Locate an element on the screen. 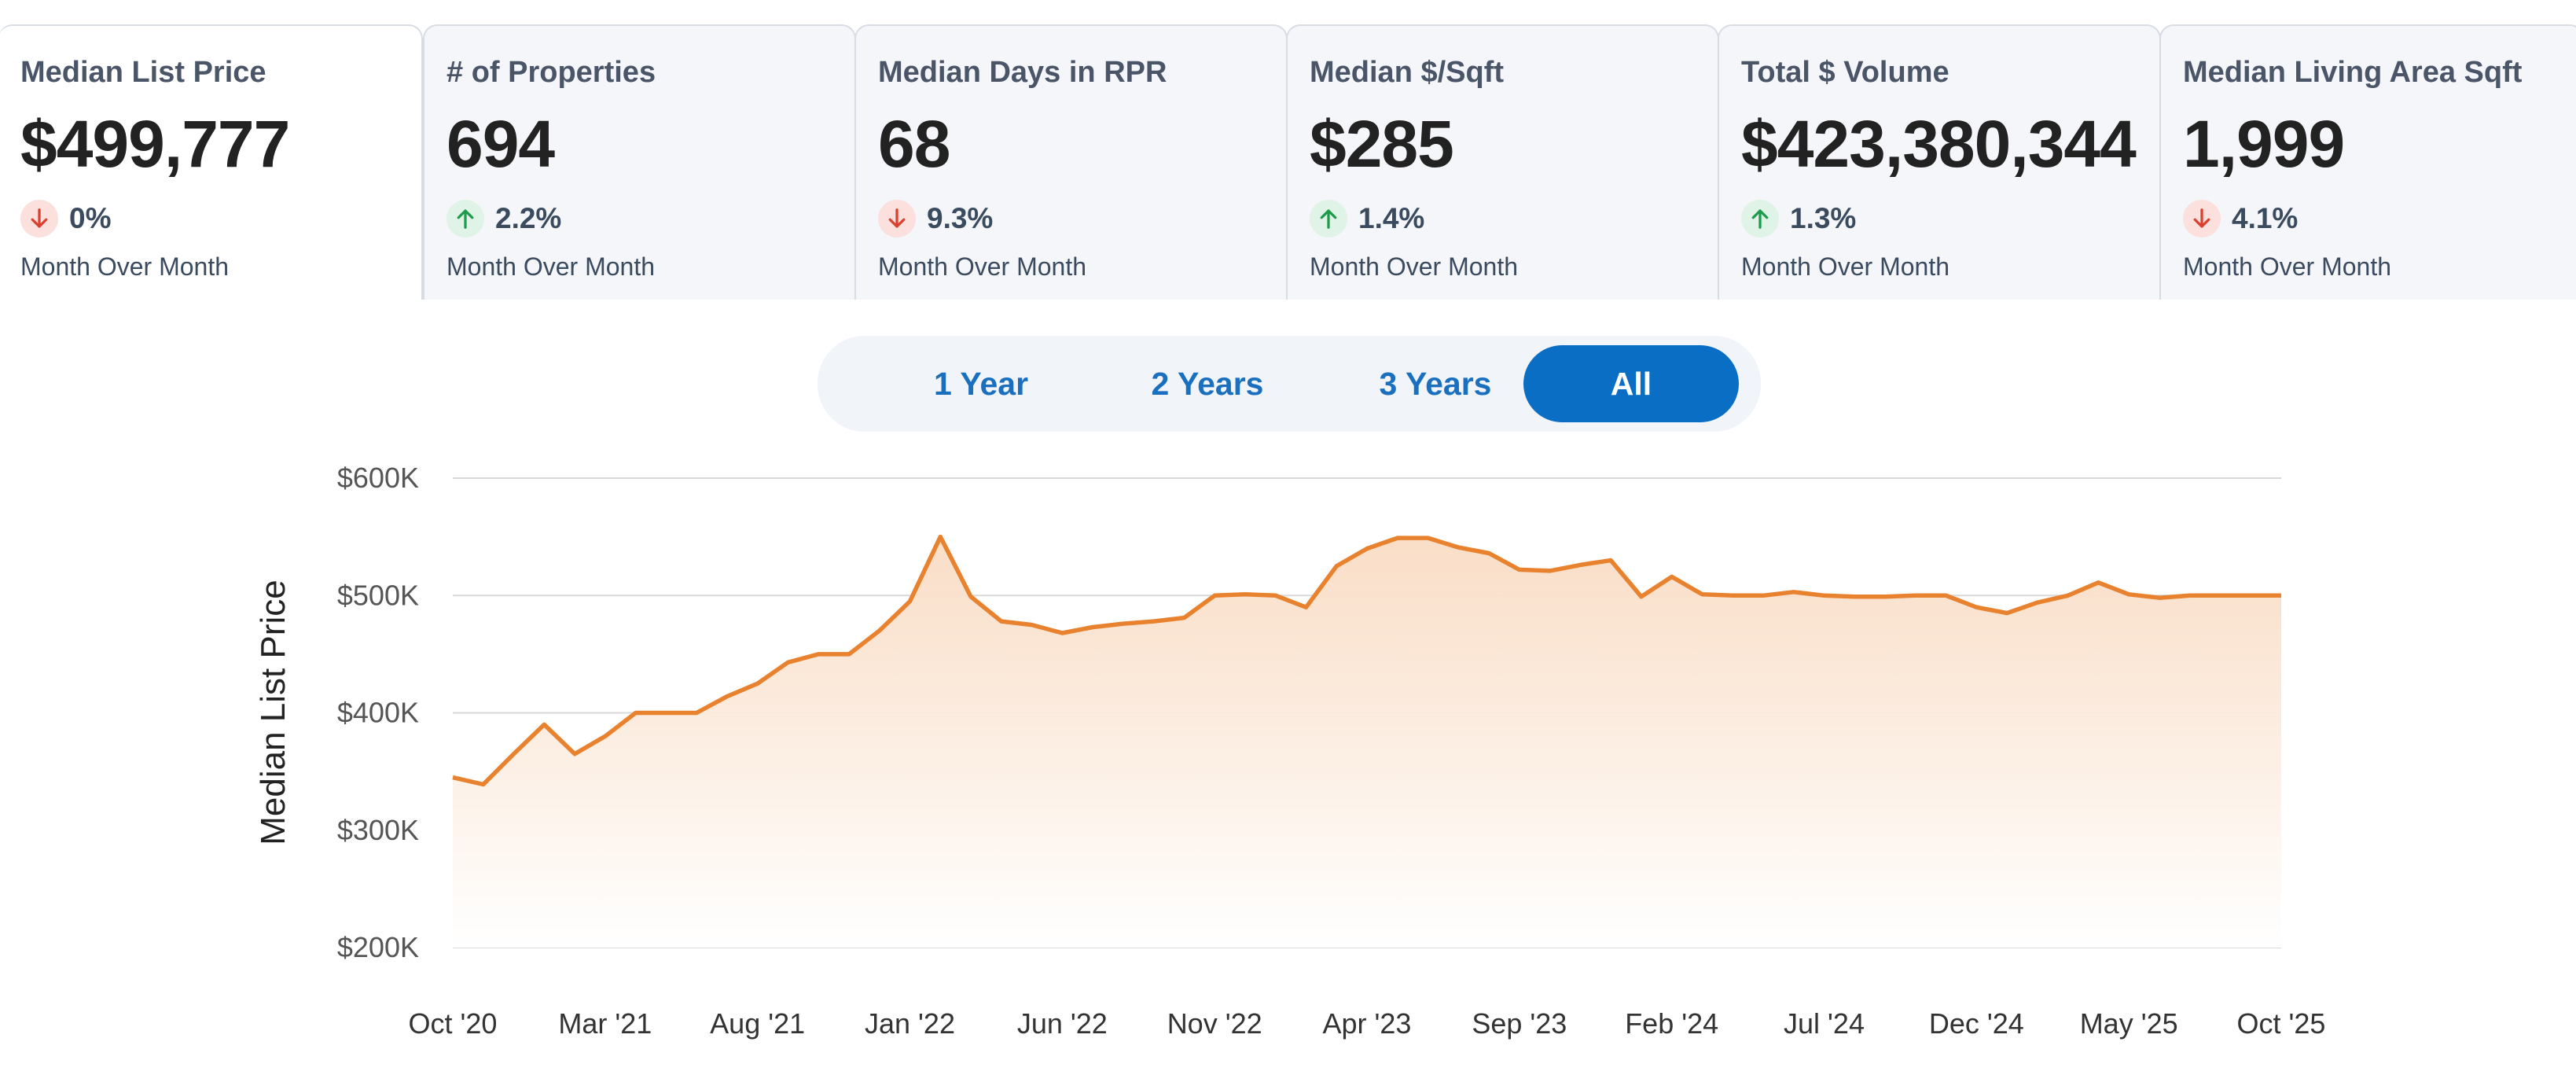 Image resolution: width=2576 pixels, height=1086 pixels. y-tick-label: $400K is located at coordinates (378, 713).